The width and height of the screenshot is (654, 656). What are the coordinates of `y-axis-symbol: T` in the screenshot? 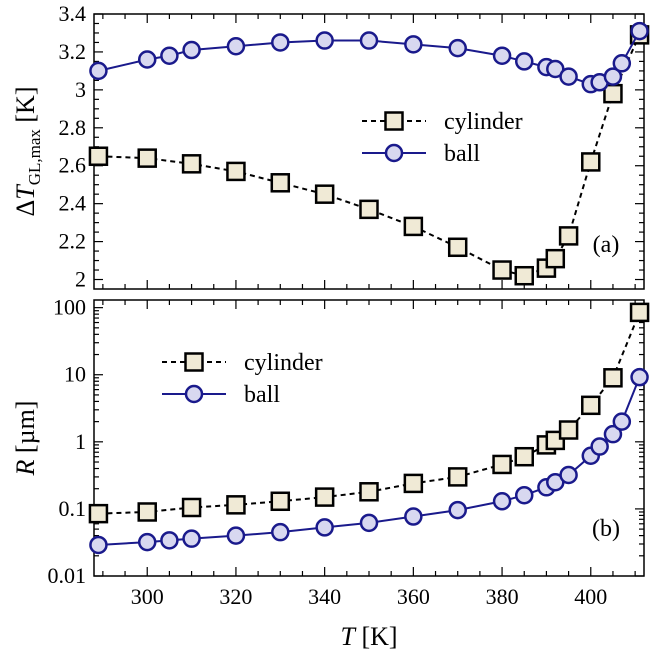 It's located at (25, 192).